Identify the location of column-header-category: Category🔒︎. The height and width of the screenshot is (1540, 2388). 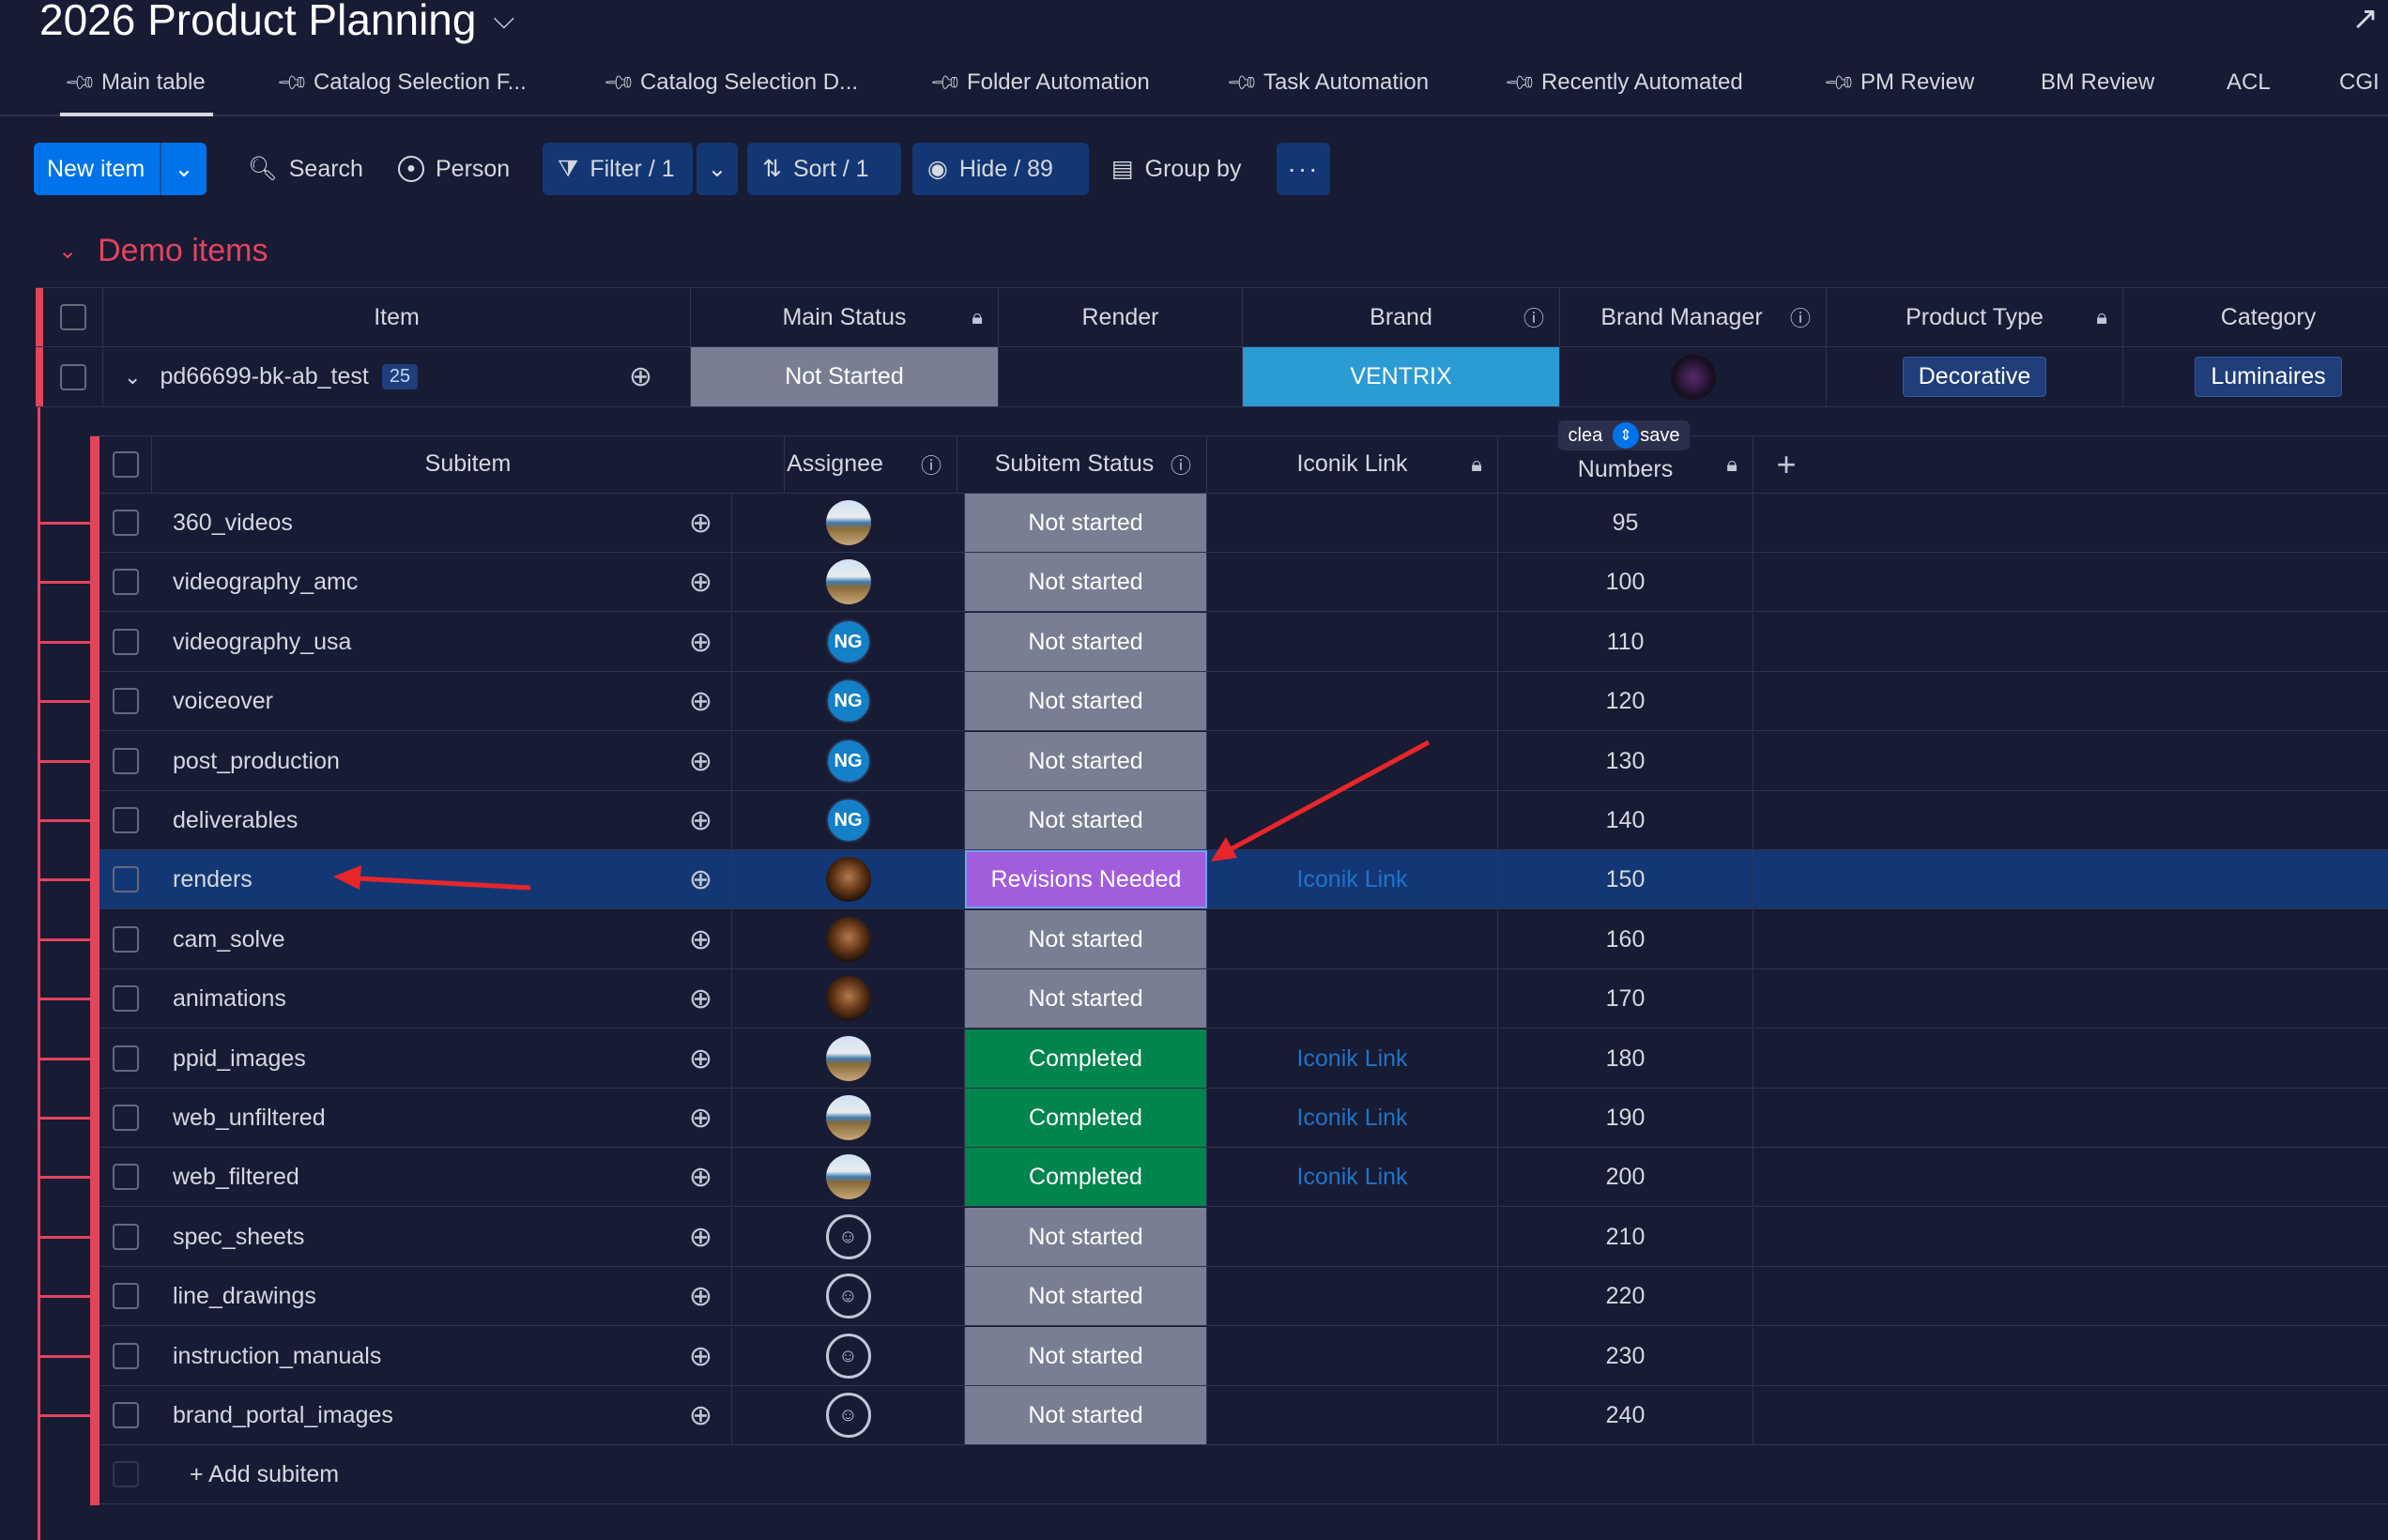
(2255, 317).